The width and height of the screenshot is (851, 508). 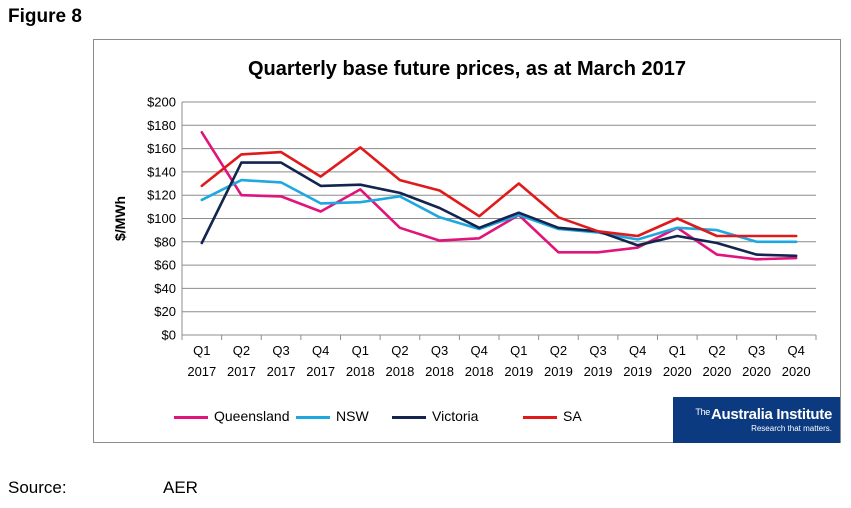 I want to click on y-tick-label: $140, so click(x=161, y=171).